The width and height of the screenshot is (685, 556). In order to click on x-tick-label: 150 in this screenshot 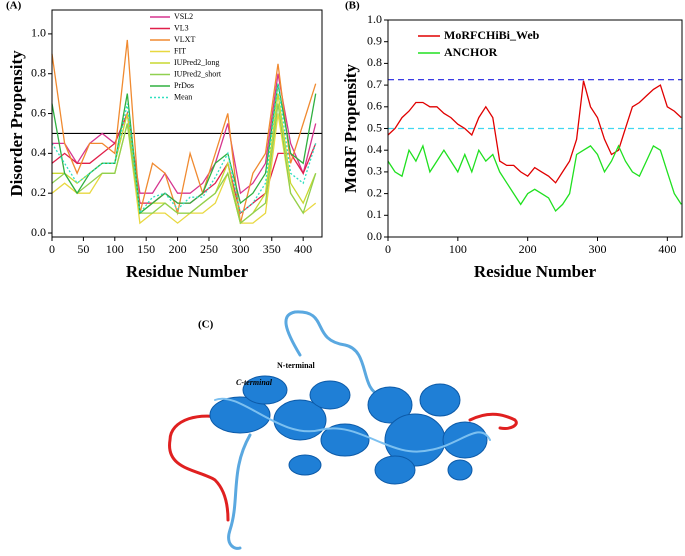, I will do `click(146, 249)`.